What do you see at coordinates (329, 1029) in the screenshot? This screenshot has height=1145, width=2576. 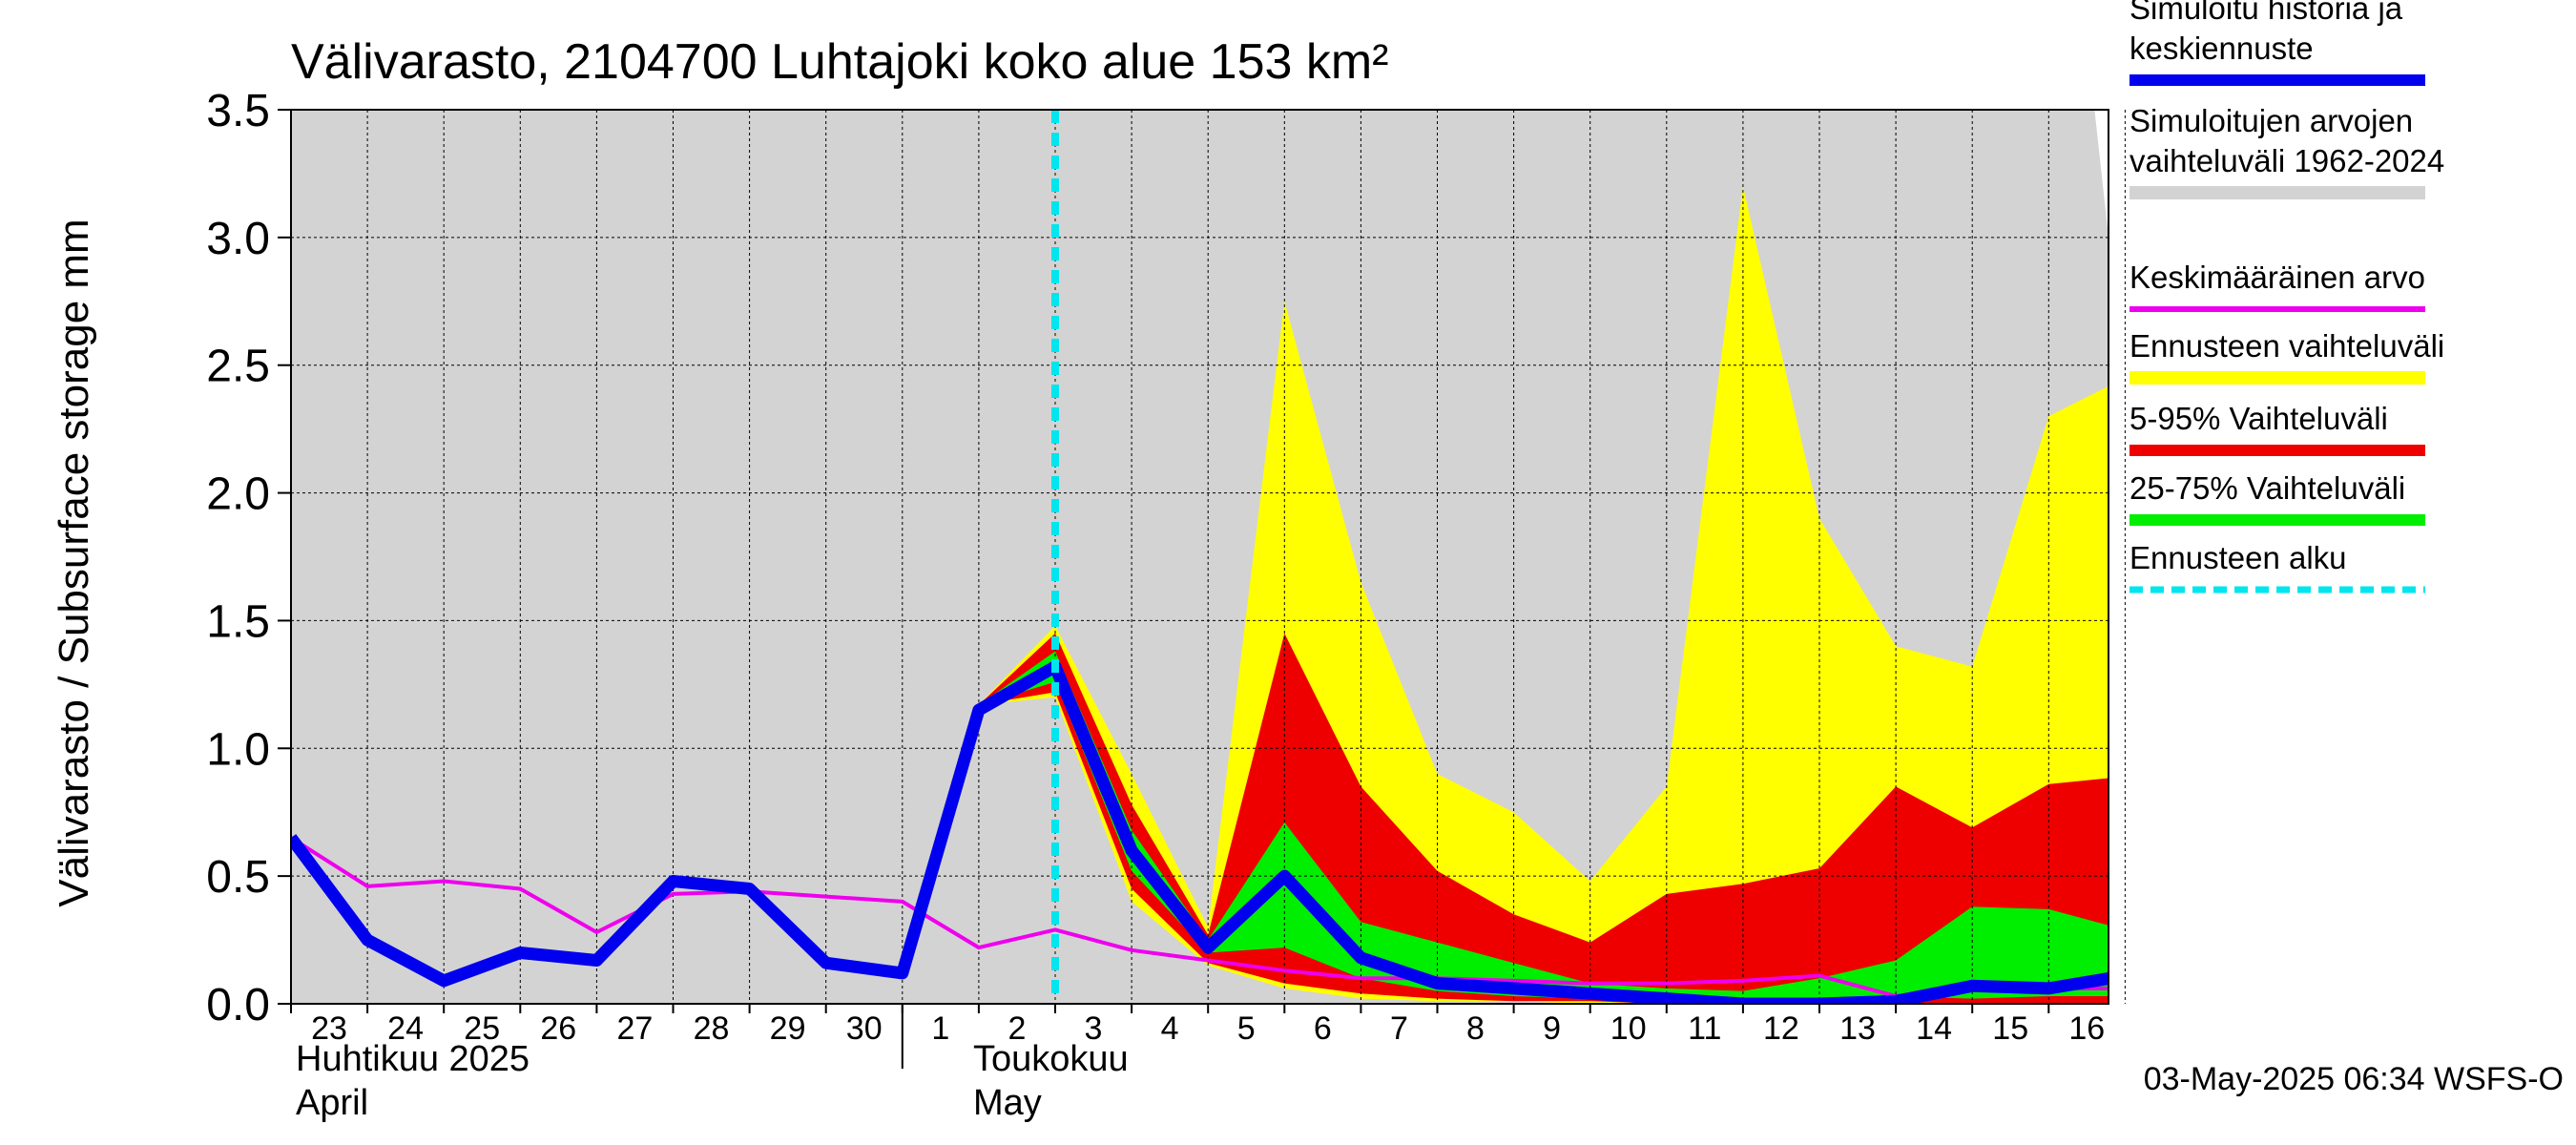 I see `x-tick-label: 23` at bounding box center [329, 1029].